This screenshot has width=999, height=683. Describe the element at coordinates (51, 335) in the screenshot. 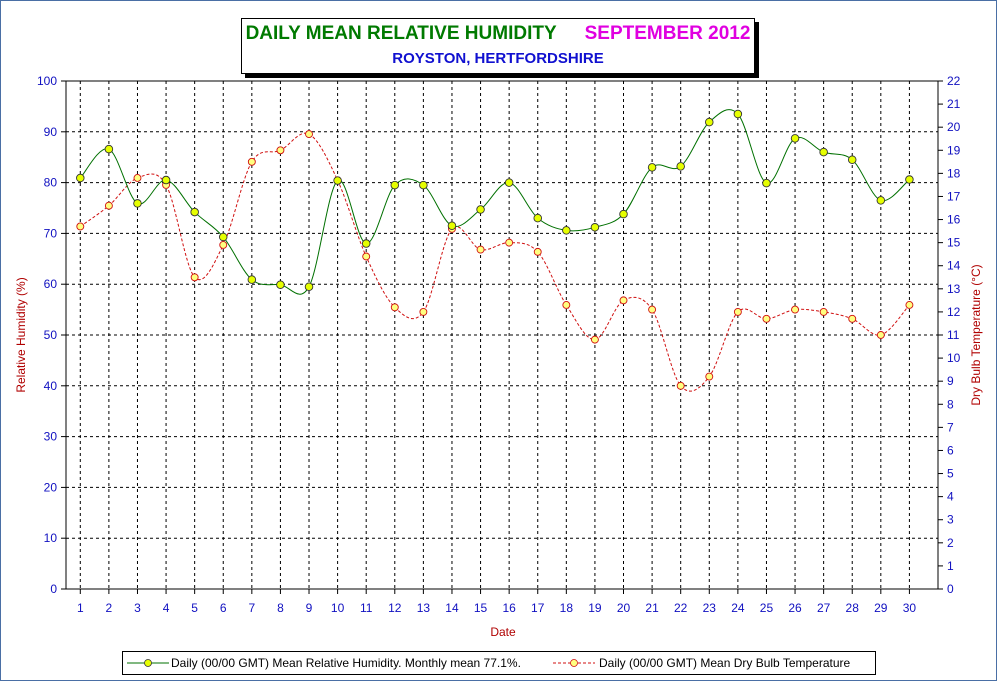

I see `y-left-tick-label: 50` at that location.